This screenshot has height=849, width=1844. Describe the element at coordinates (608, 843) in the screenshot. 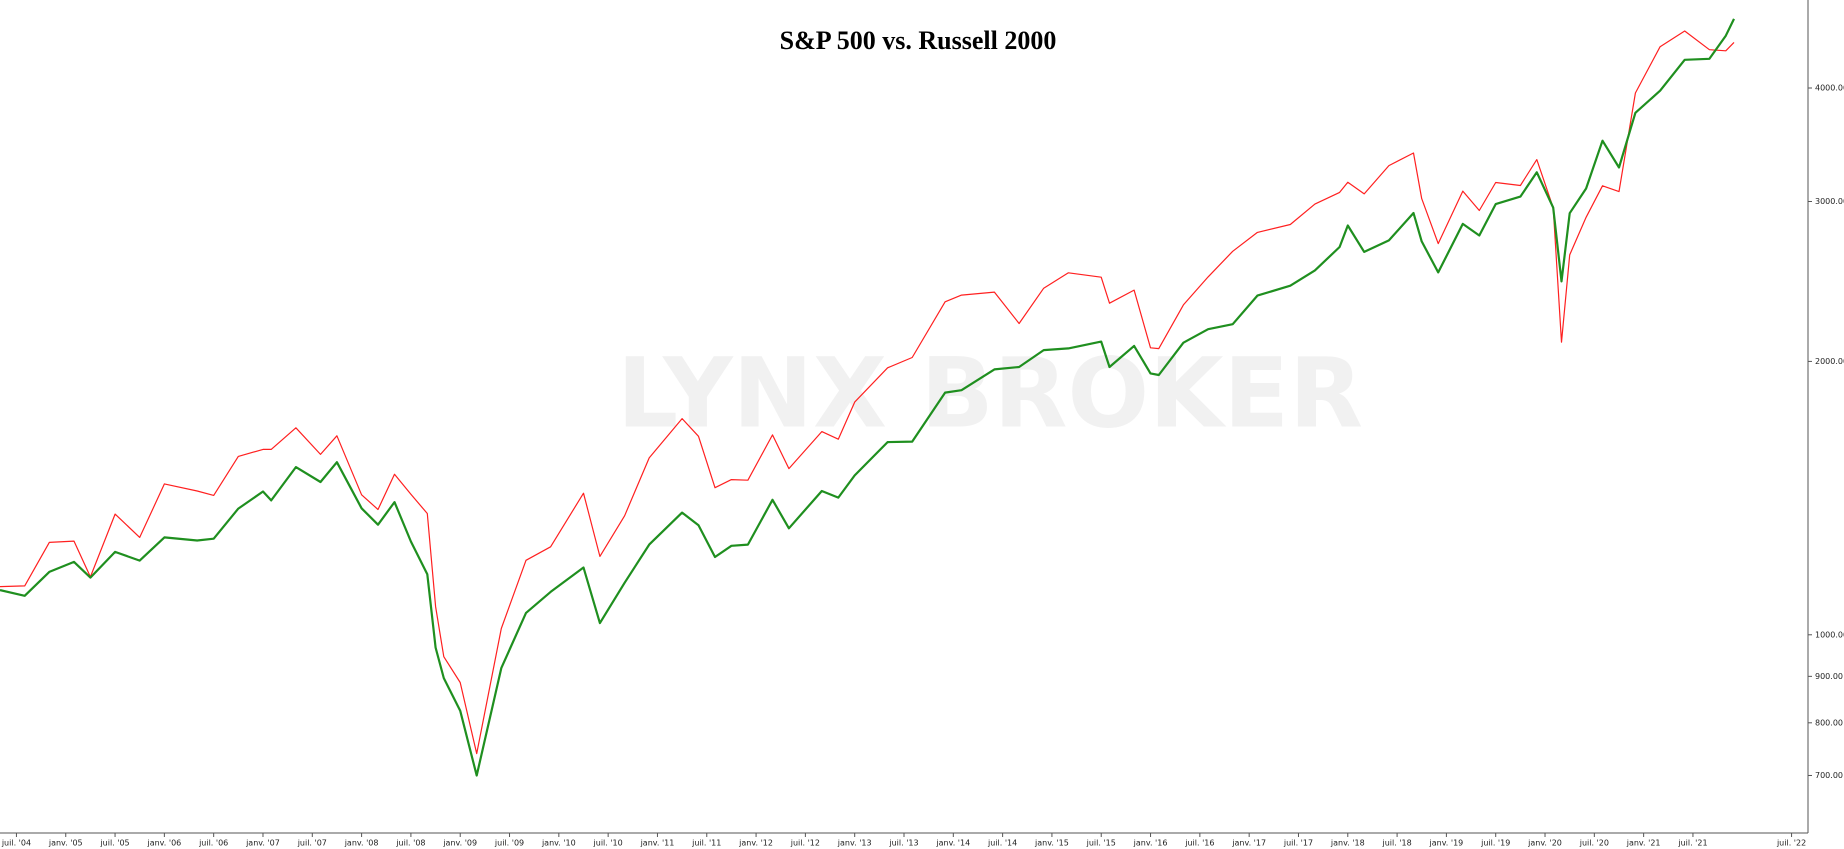

I see `x-tick-label: juil. '10` at that location.